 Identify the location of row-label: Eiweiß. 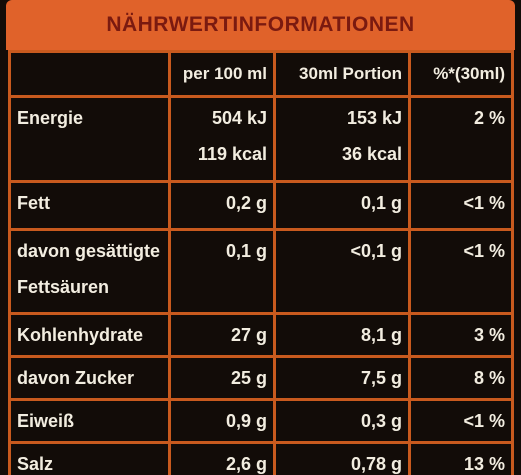
(89, 421).